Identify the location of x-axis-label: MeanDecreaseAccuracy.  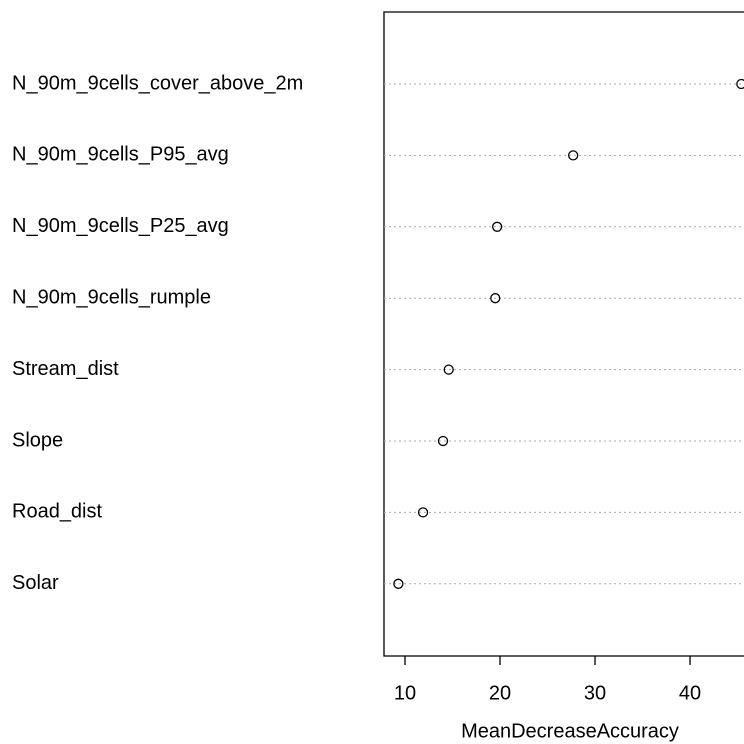
(570, 731).